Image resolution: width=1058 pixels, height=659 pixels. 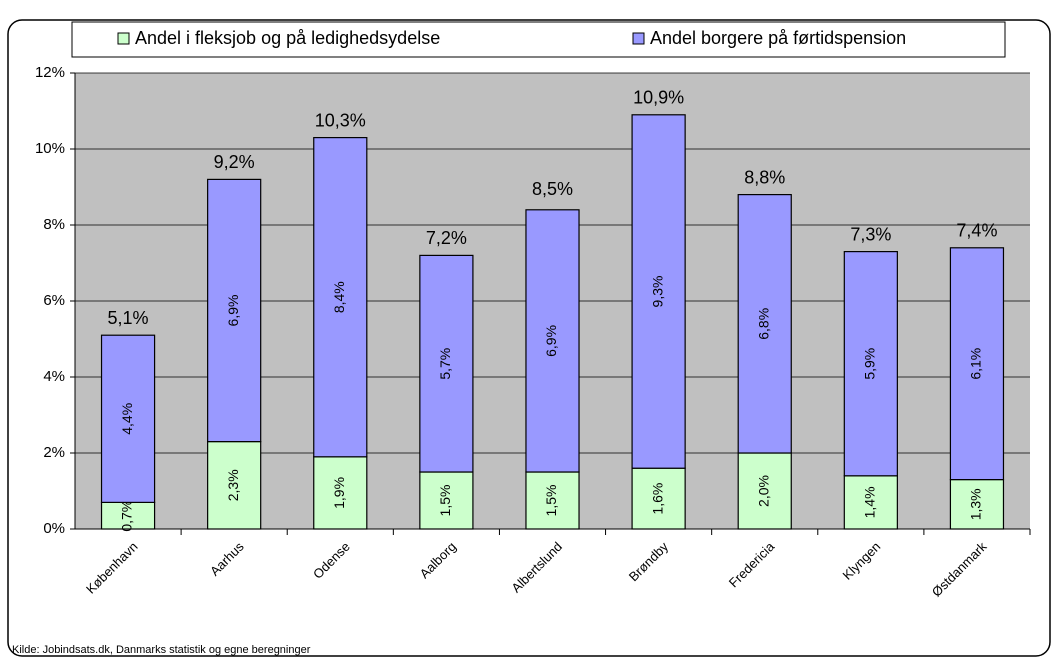 I want to click on segment-label: 0,7%, so click(x=127, y=516).